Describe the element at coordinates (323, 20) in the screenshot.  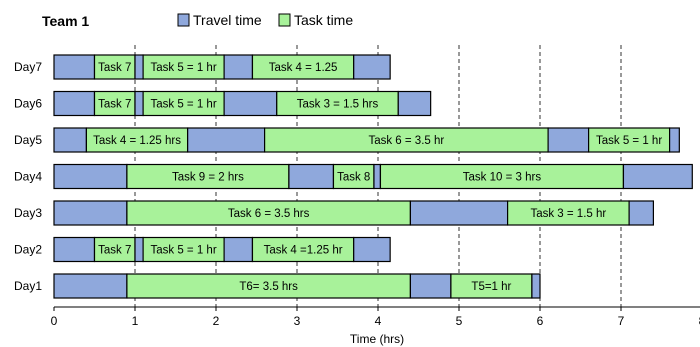
I see `legend-label-task: Task time` at that location.